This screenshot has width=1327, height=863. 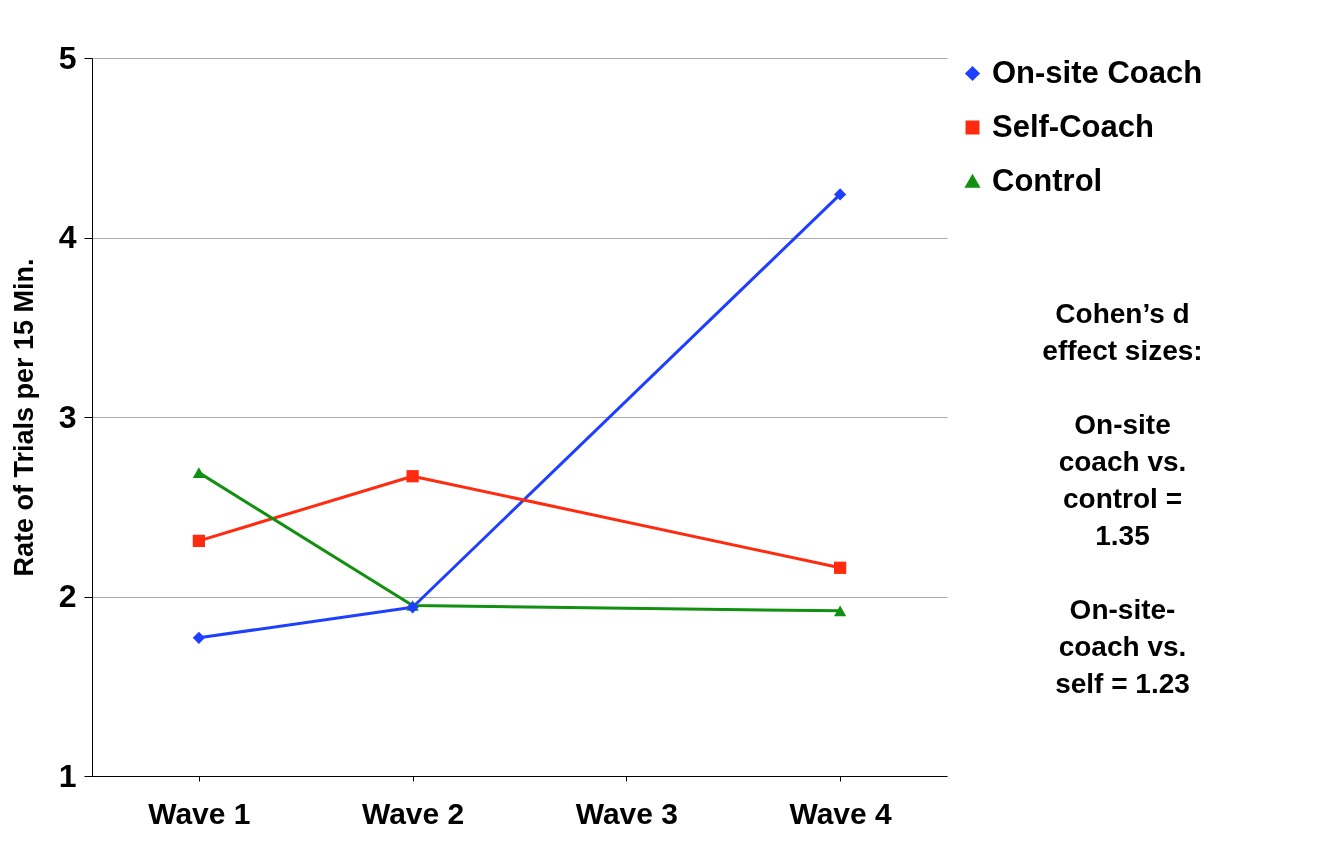 I want to click on y-tick-label: 1, so click(x=67, y=775).